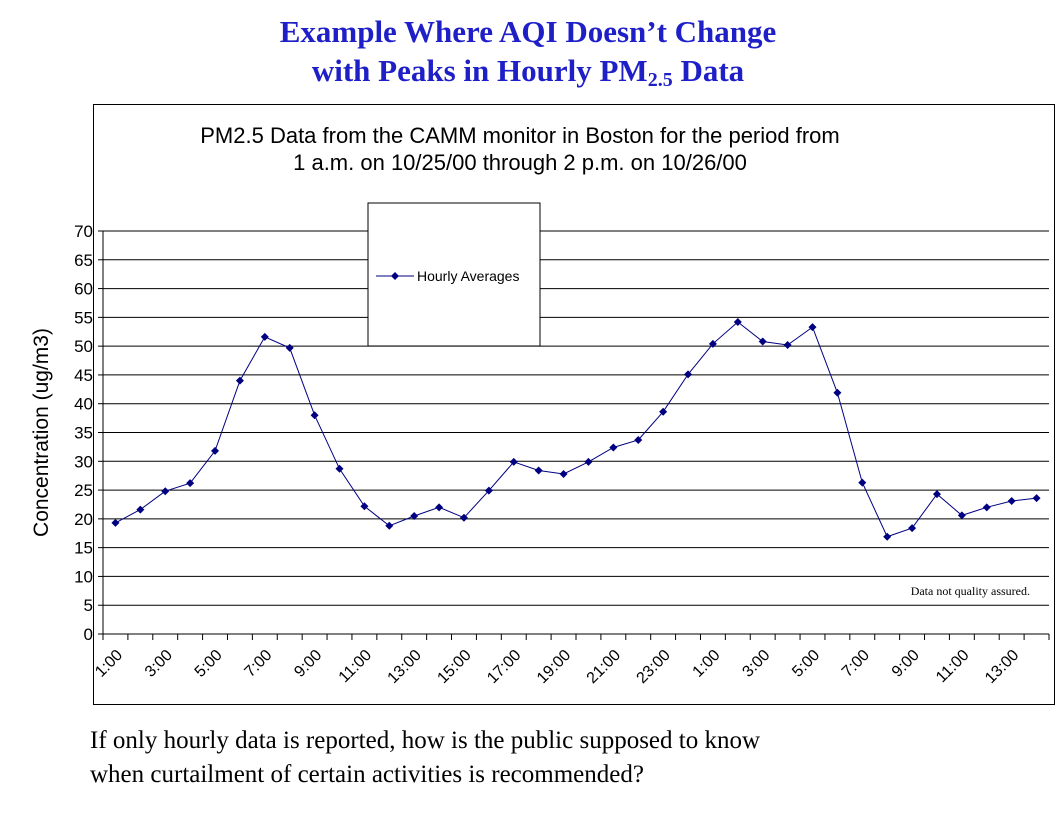 Image resolution: width=1056 pixels, height=816 pixels. Describe the element at coordinates (83, 461) in the screenshot. I see `y-tick-label: 30` at that location.